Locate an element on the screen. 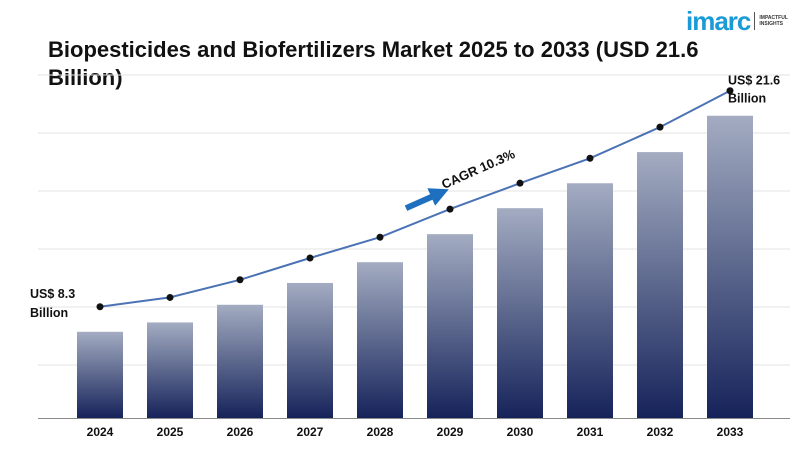 Image resolution: width=800 pixels, height=450 pixels. trend-marker-2026 is located at coordinates (240, 280).